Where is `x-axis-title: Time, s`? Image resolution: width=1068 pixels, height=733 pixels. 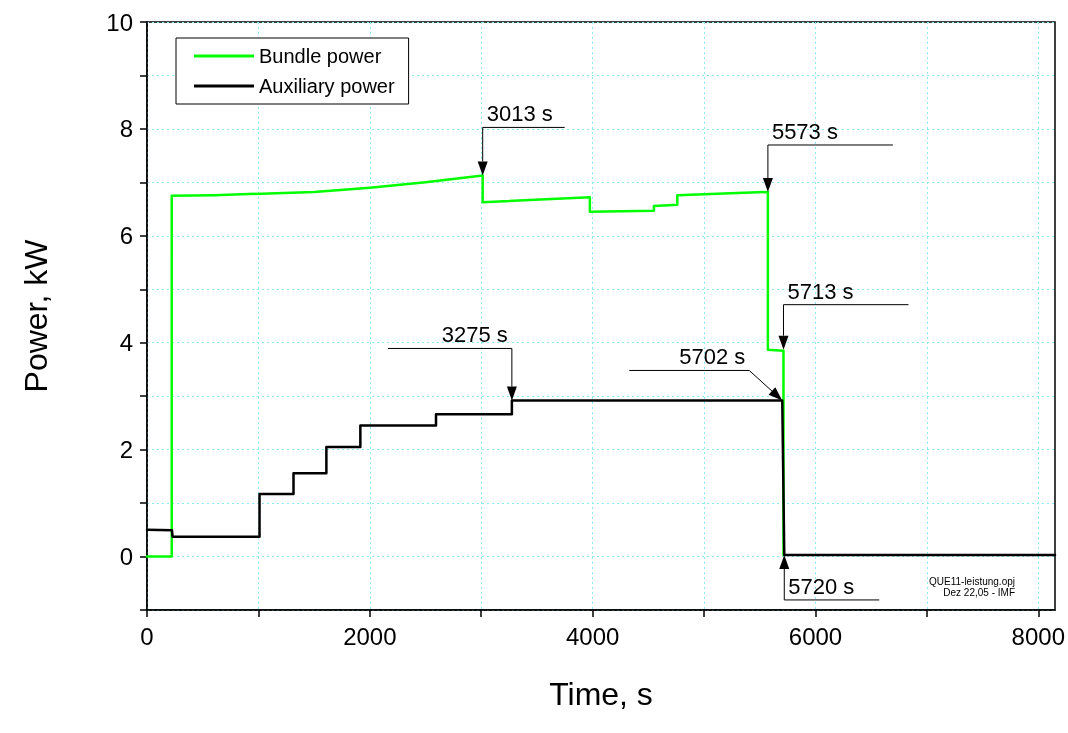
x-axis-title: Time, s is located at coordinates (601, 694).